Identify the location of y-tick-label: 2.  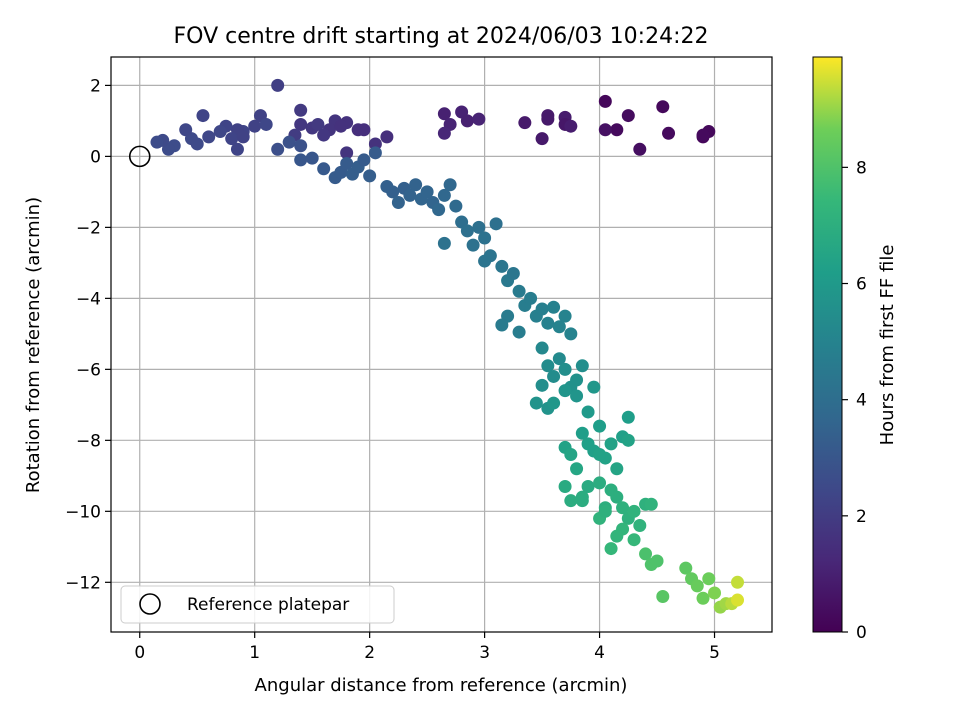
(95, 86).